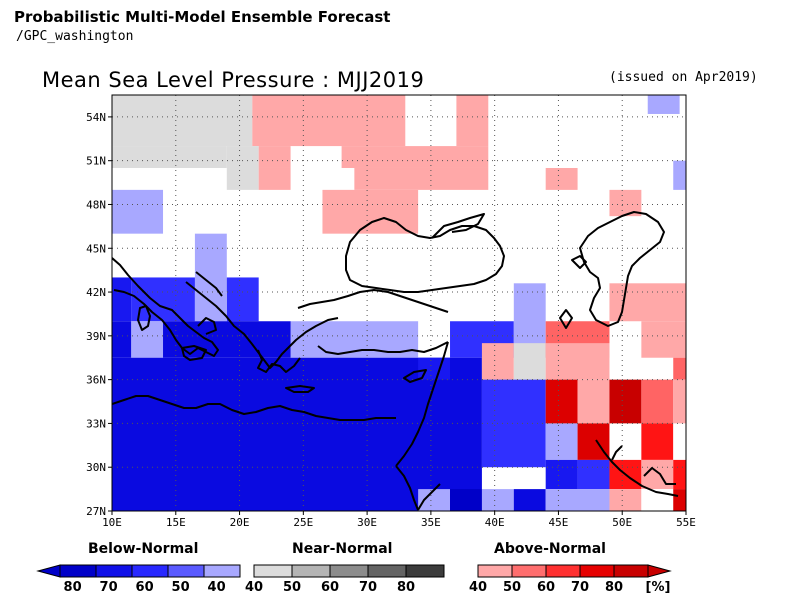  What do you see at coordinates (300, 389) in the screenshot?
I see `coastline-crete` at bounding box center [300, 389].